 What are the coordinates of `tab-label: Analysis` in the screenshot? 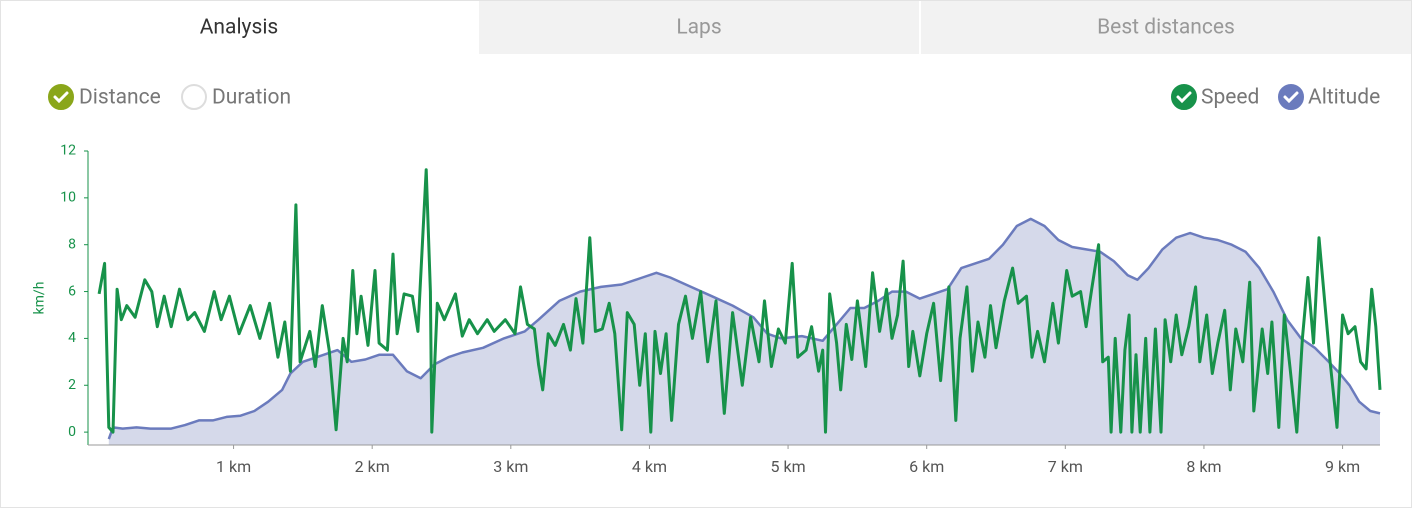 It's located at (239, 28).